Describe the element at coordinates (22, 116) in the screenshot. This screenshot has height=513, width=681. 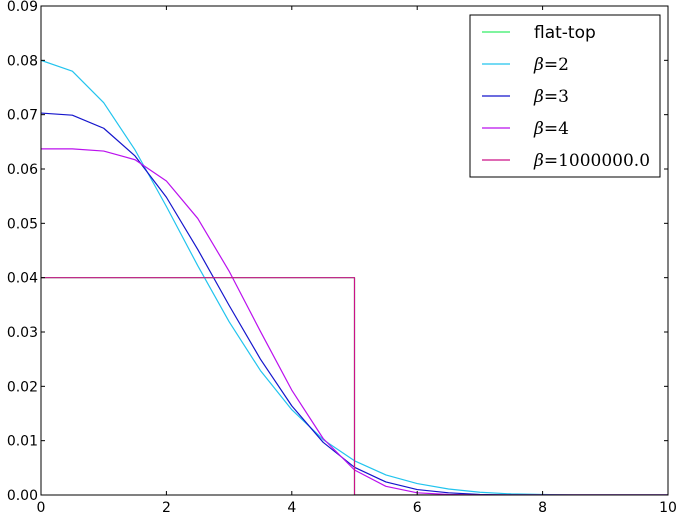
I see `y-tick-label: 0.07` at that location.